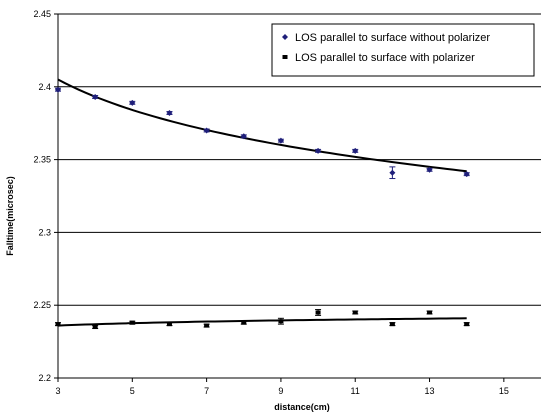 This screenshot has width=546, height=417. What do you see at coordinates (302, 407) in the screenshot?
I see `x-axis-title: distance(cm)` at bounding box center [302, 407].